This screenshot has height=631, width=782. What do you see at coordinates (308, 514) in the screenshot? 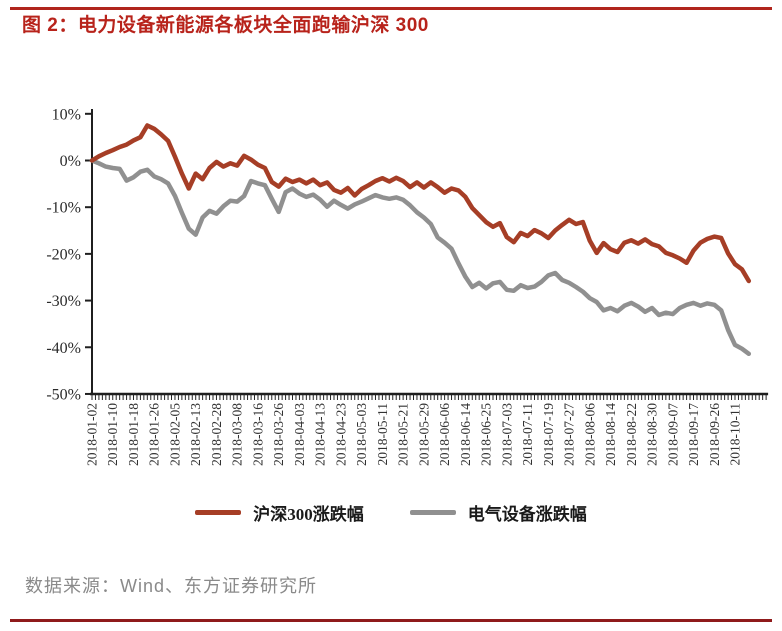
I see `legend-label-csi300: 沪深300涨跌幅` at bounding box center [308, 514].